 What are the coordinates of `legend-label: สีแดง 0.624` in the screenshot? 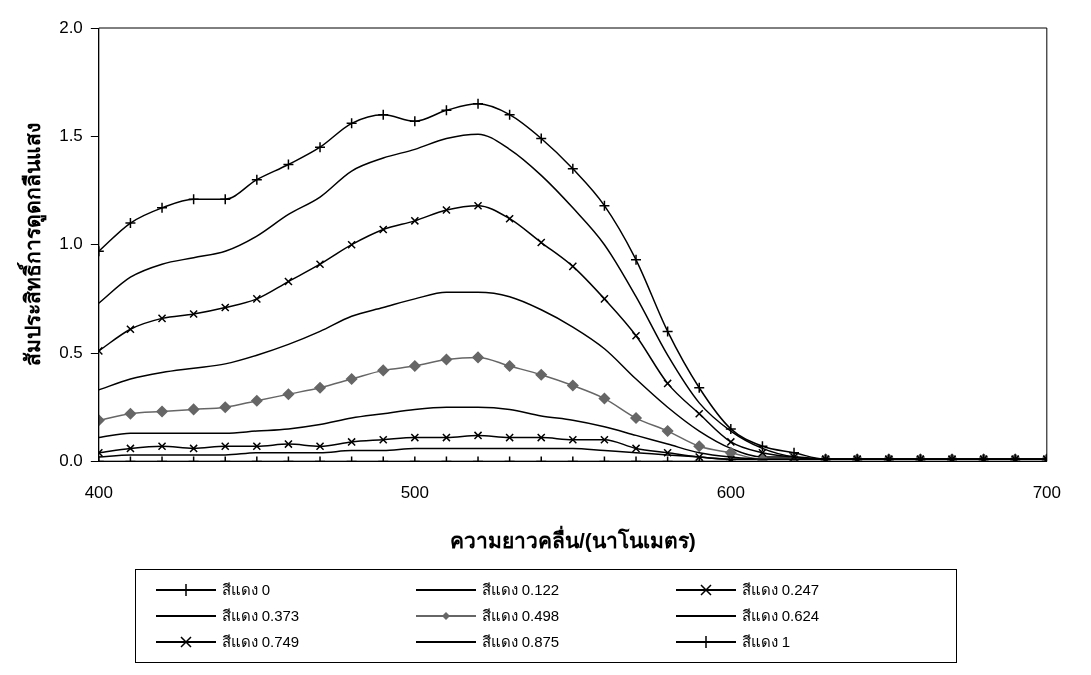 It's located at (780, 616).